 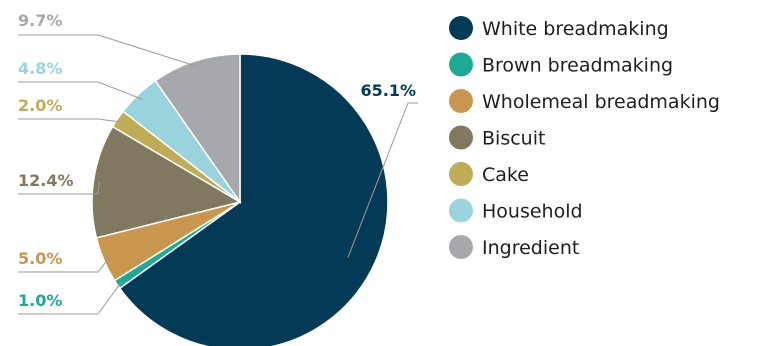 What do you see at coordinates (388, 90) in the screenshot?
I see `pct-label-white-breadmaking: 65.1%` at bounding box center [388, 90].